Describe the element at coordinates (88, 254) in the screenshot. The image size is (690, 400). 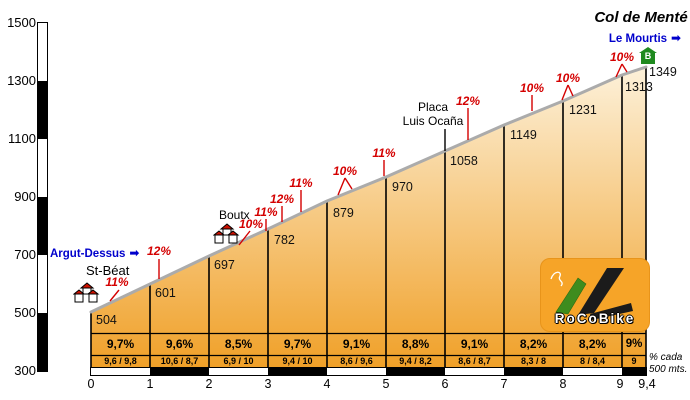
I see `start-direction-label: Argut-Dessus` at that location.